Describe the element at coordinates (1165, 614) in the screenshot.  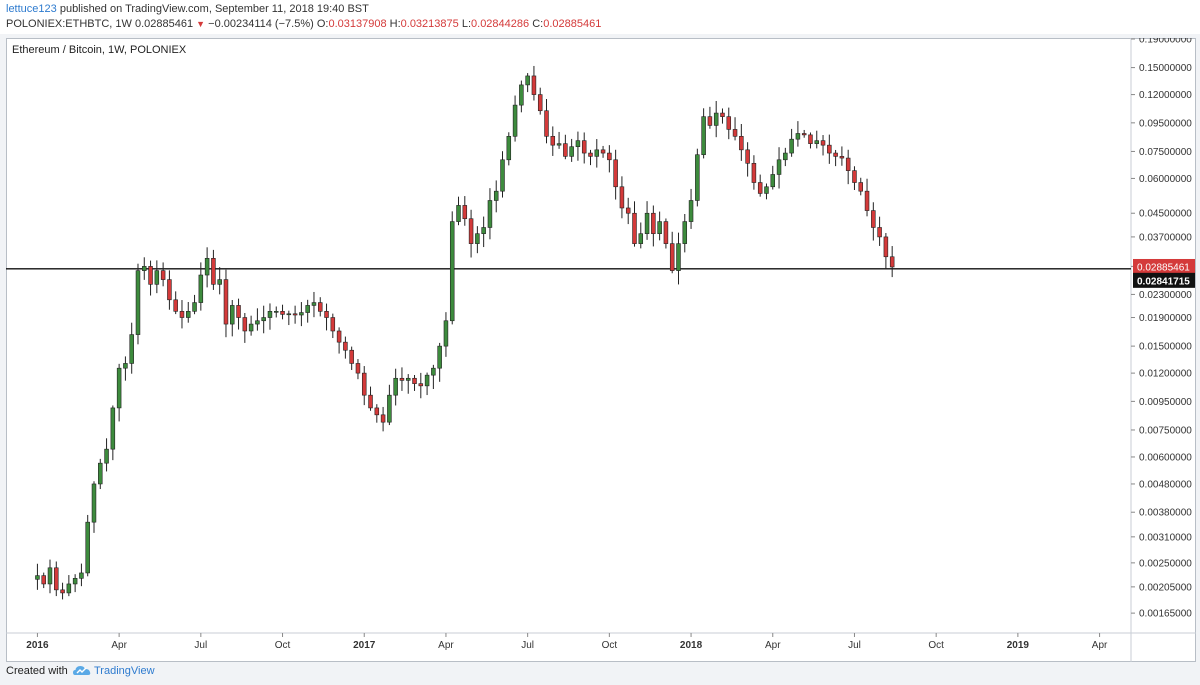
I see `y-tick-label: 0.00165000` at that location.